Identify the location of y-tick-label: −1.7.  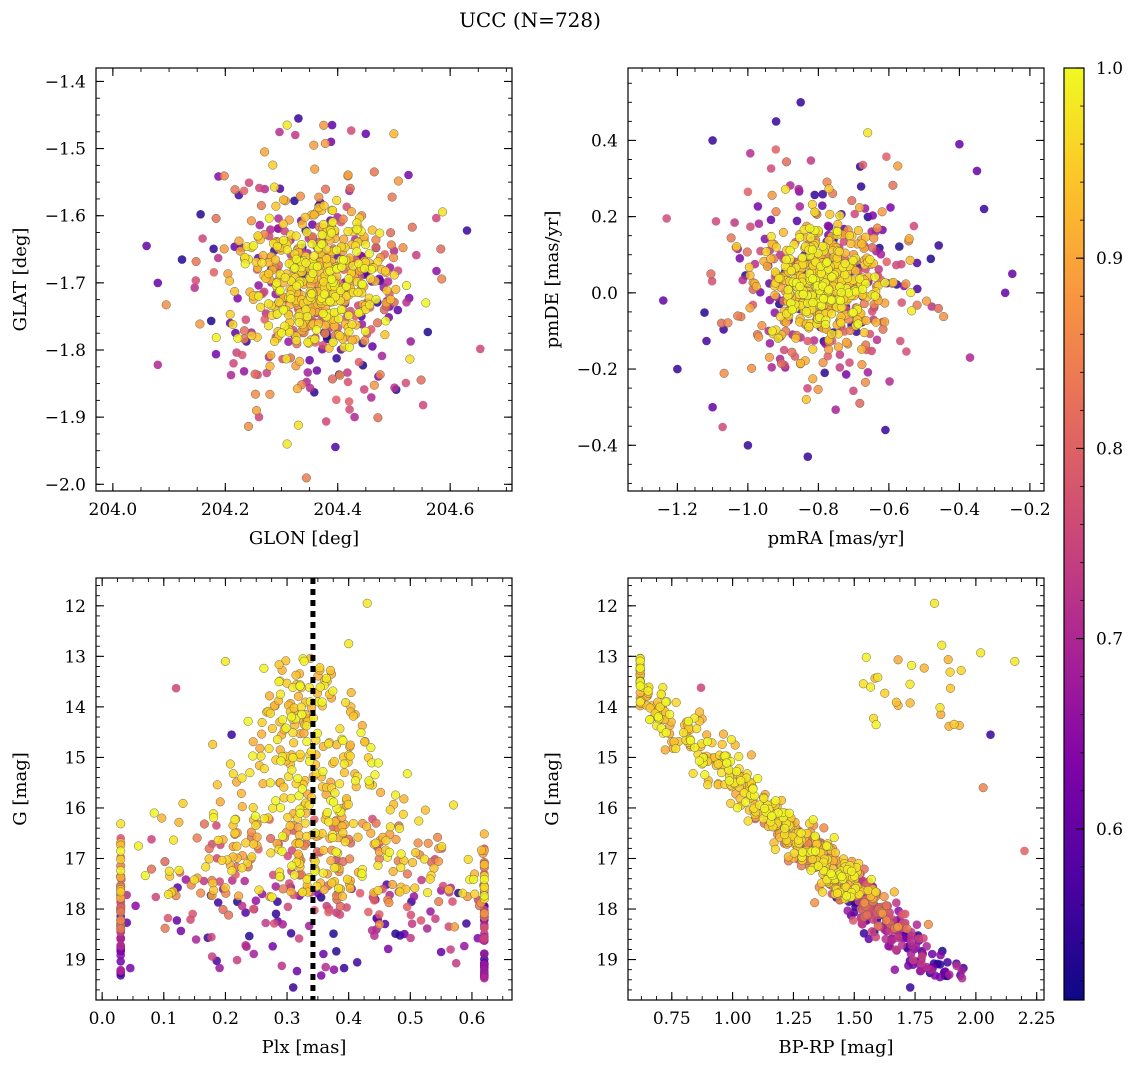
(65, 284).